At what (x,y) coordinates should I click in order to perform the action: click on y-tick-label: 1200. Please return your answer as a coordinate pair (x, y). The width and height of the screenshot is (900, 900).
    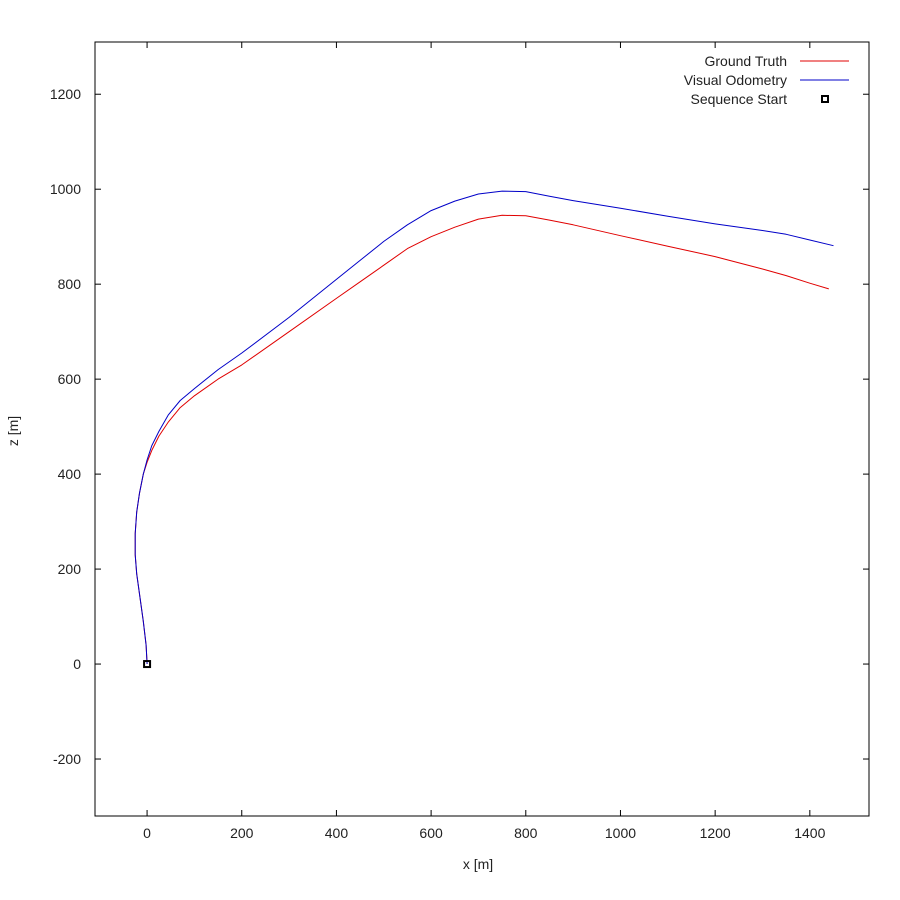
    Looking at the image, I should click on (65, 94).